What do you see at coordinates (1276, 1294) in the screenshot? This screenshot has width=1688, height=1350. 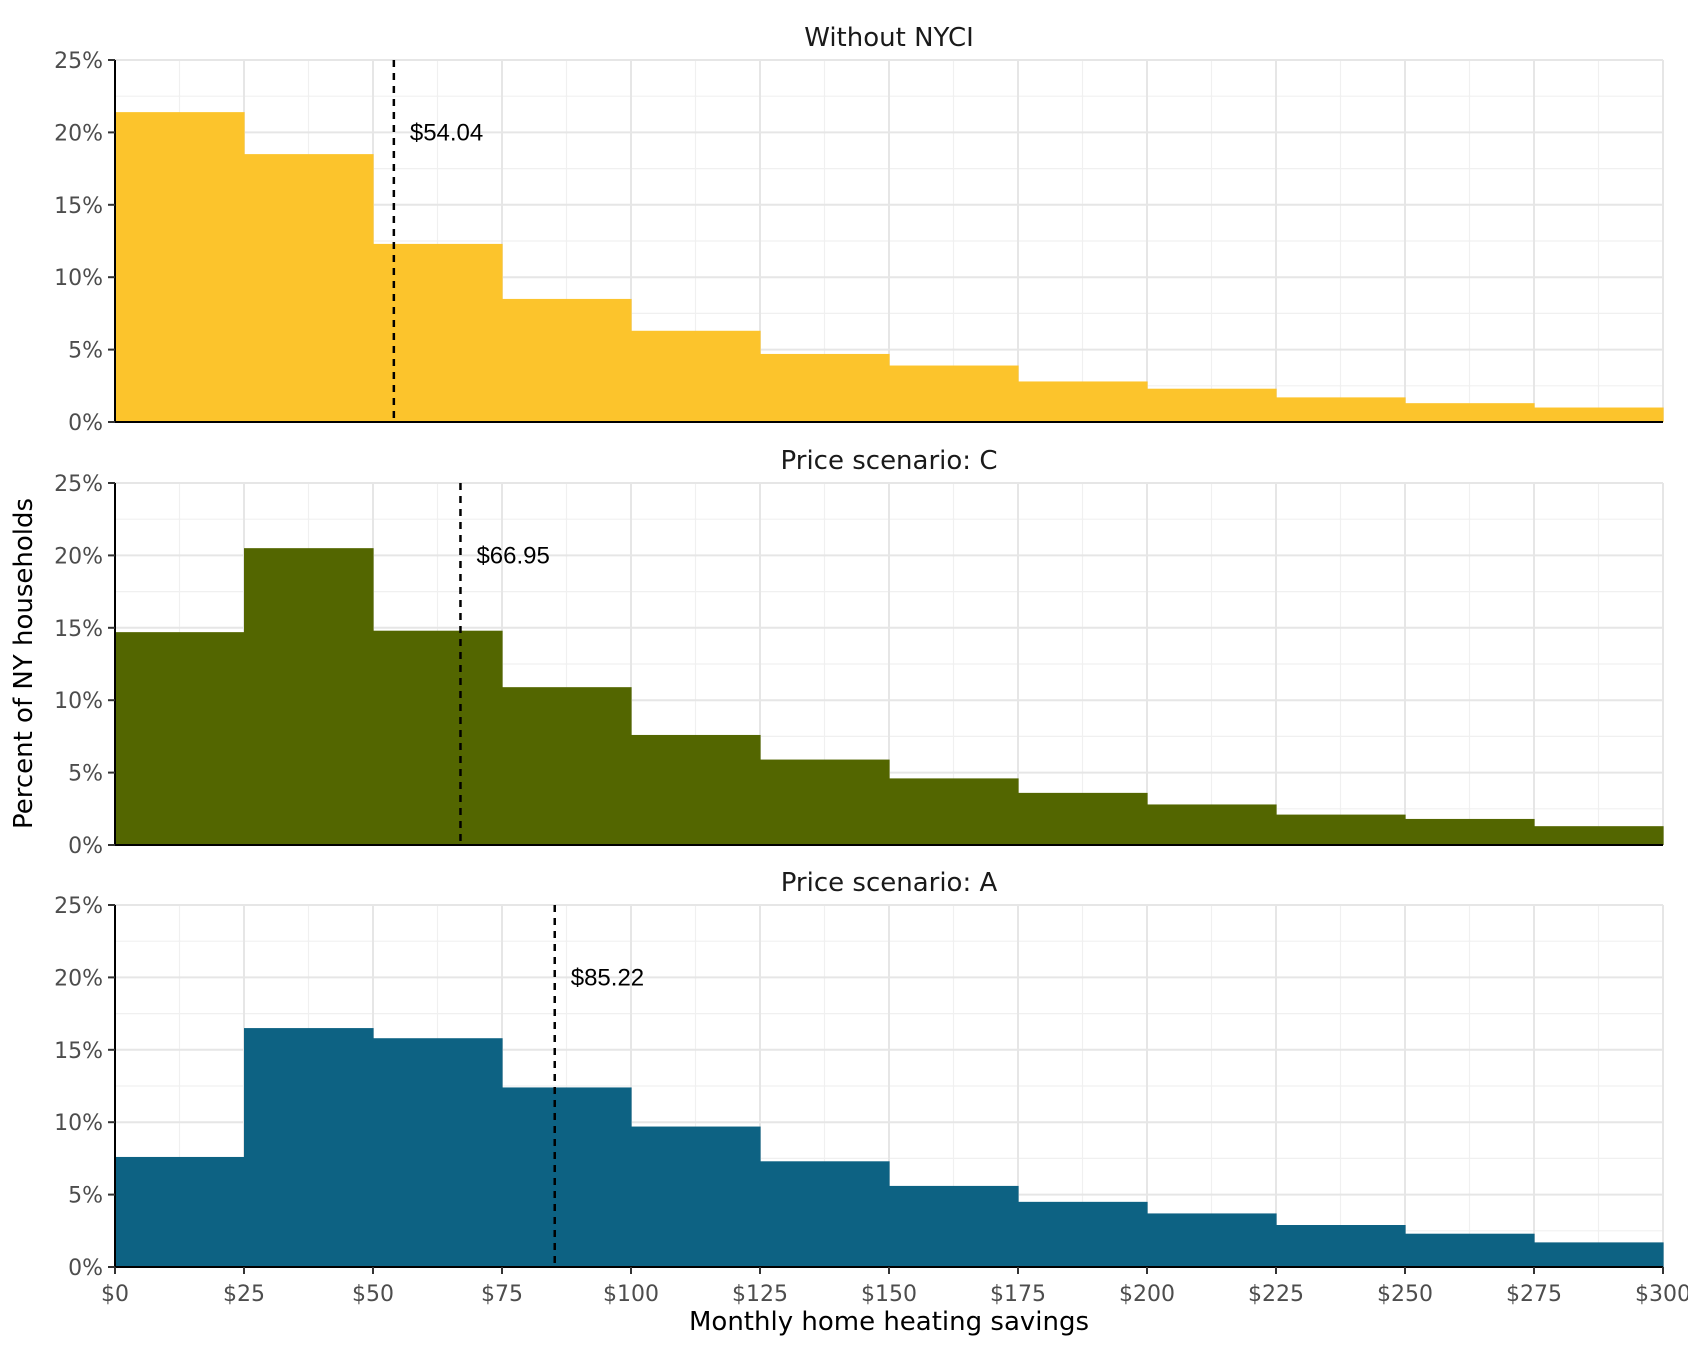 I see `x-tick-label: $225` at bounding box center [1276, 1294].